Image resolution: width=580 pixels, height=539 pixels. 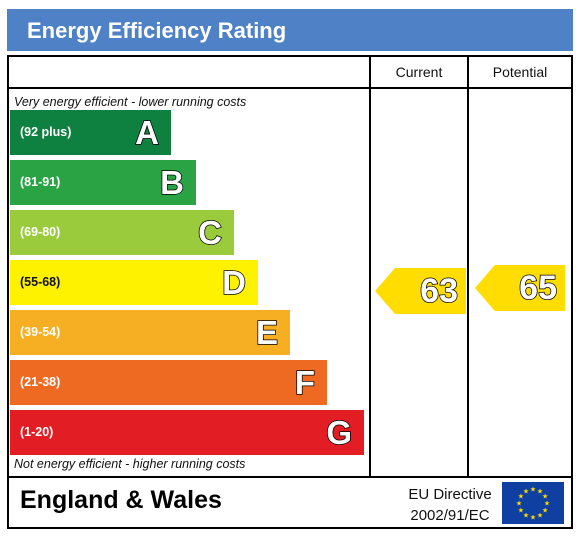 What do you see at coordinates (40, 382) in the screenshot?
I see `band-range-label: (21-38)` at bounding box center [40, 382].